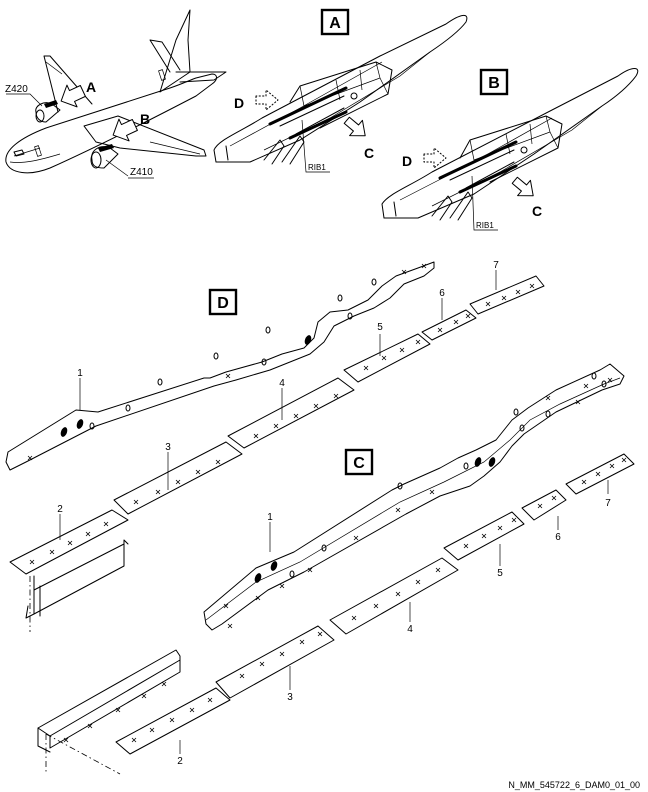  What do you see at coordinates (369, 153) in the screenshot?
I see `detail-a-arrow-c-label: C` at bounding box center [369, 153].